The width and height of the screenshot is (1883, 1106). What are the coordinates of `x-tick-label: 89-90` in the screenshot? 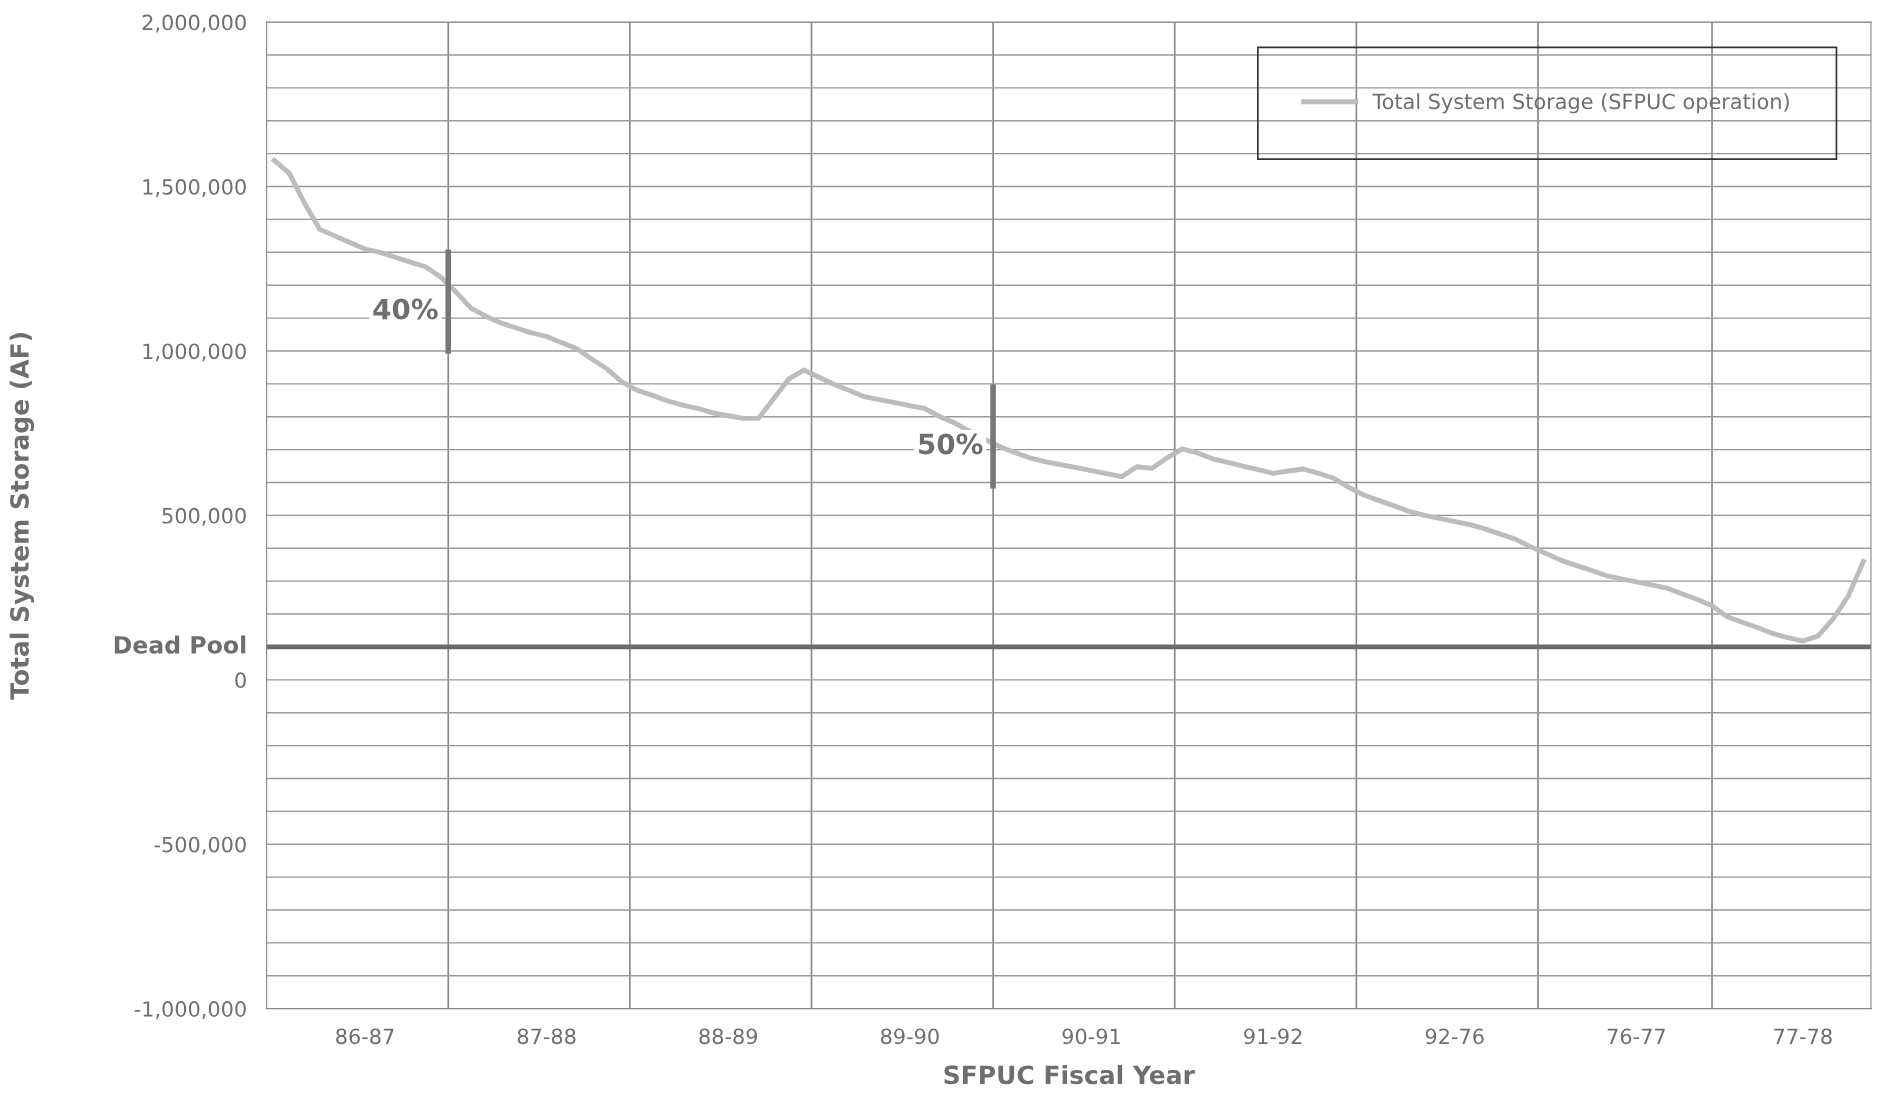 It's located at (910, 1036).